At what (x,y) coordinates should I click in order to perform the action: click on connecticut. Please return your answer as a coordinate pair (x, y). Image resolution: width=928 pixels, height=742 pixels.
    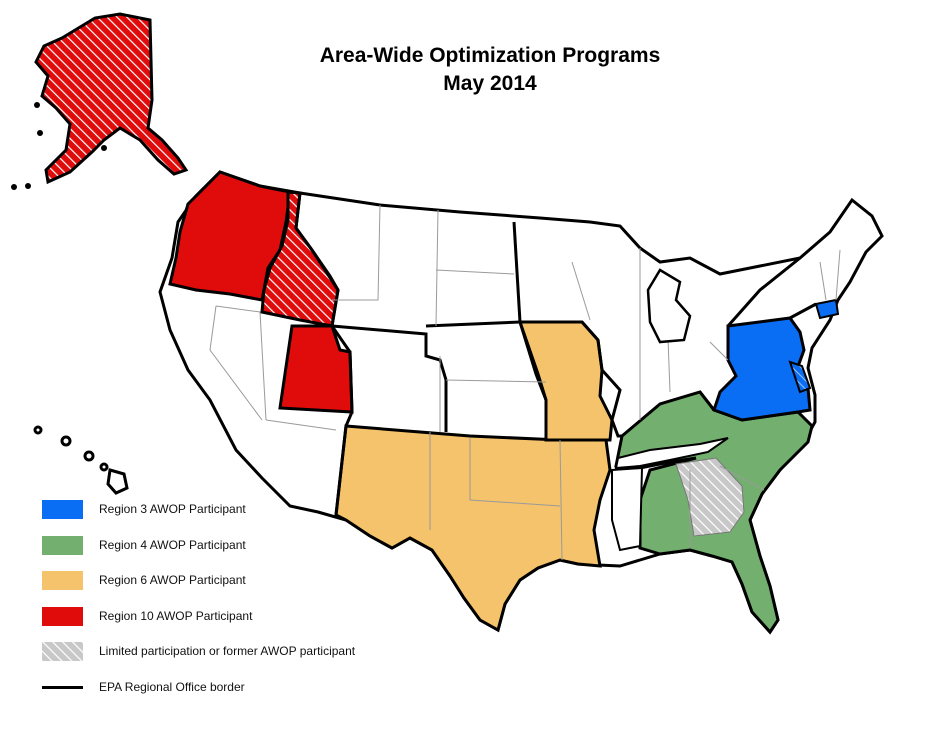
    Looking at the image, I should click on (827, 309).